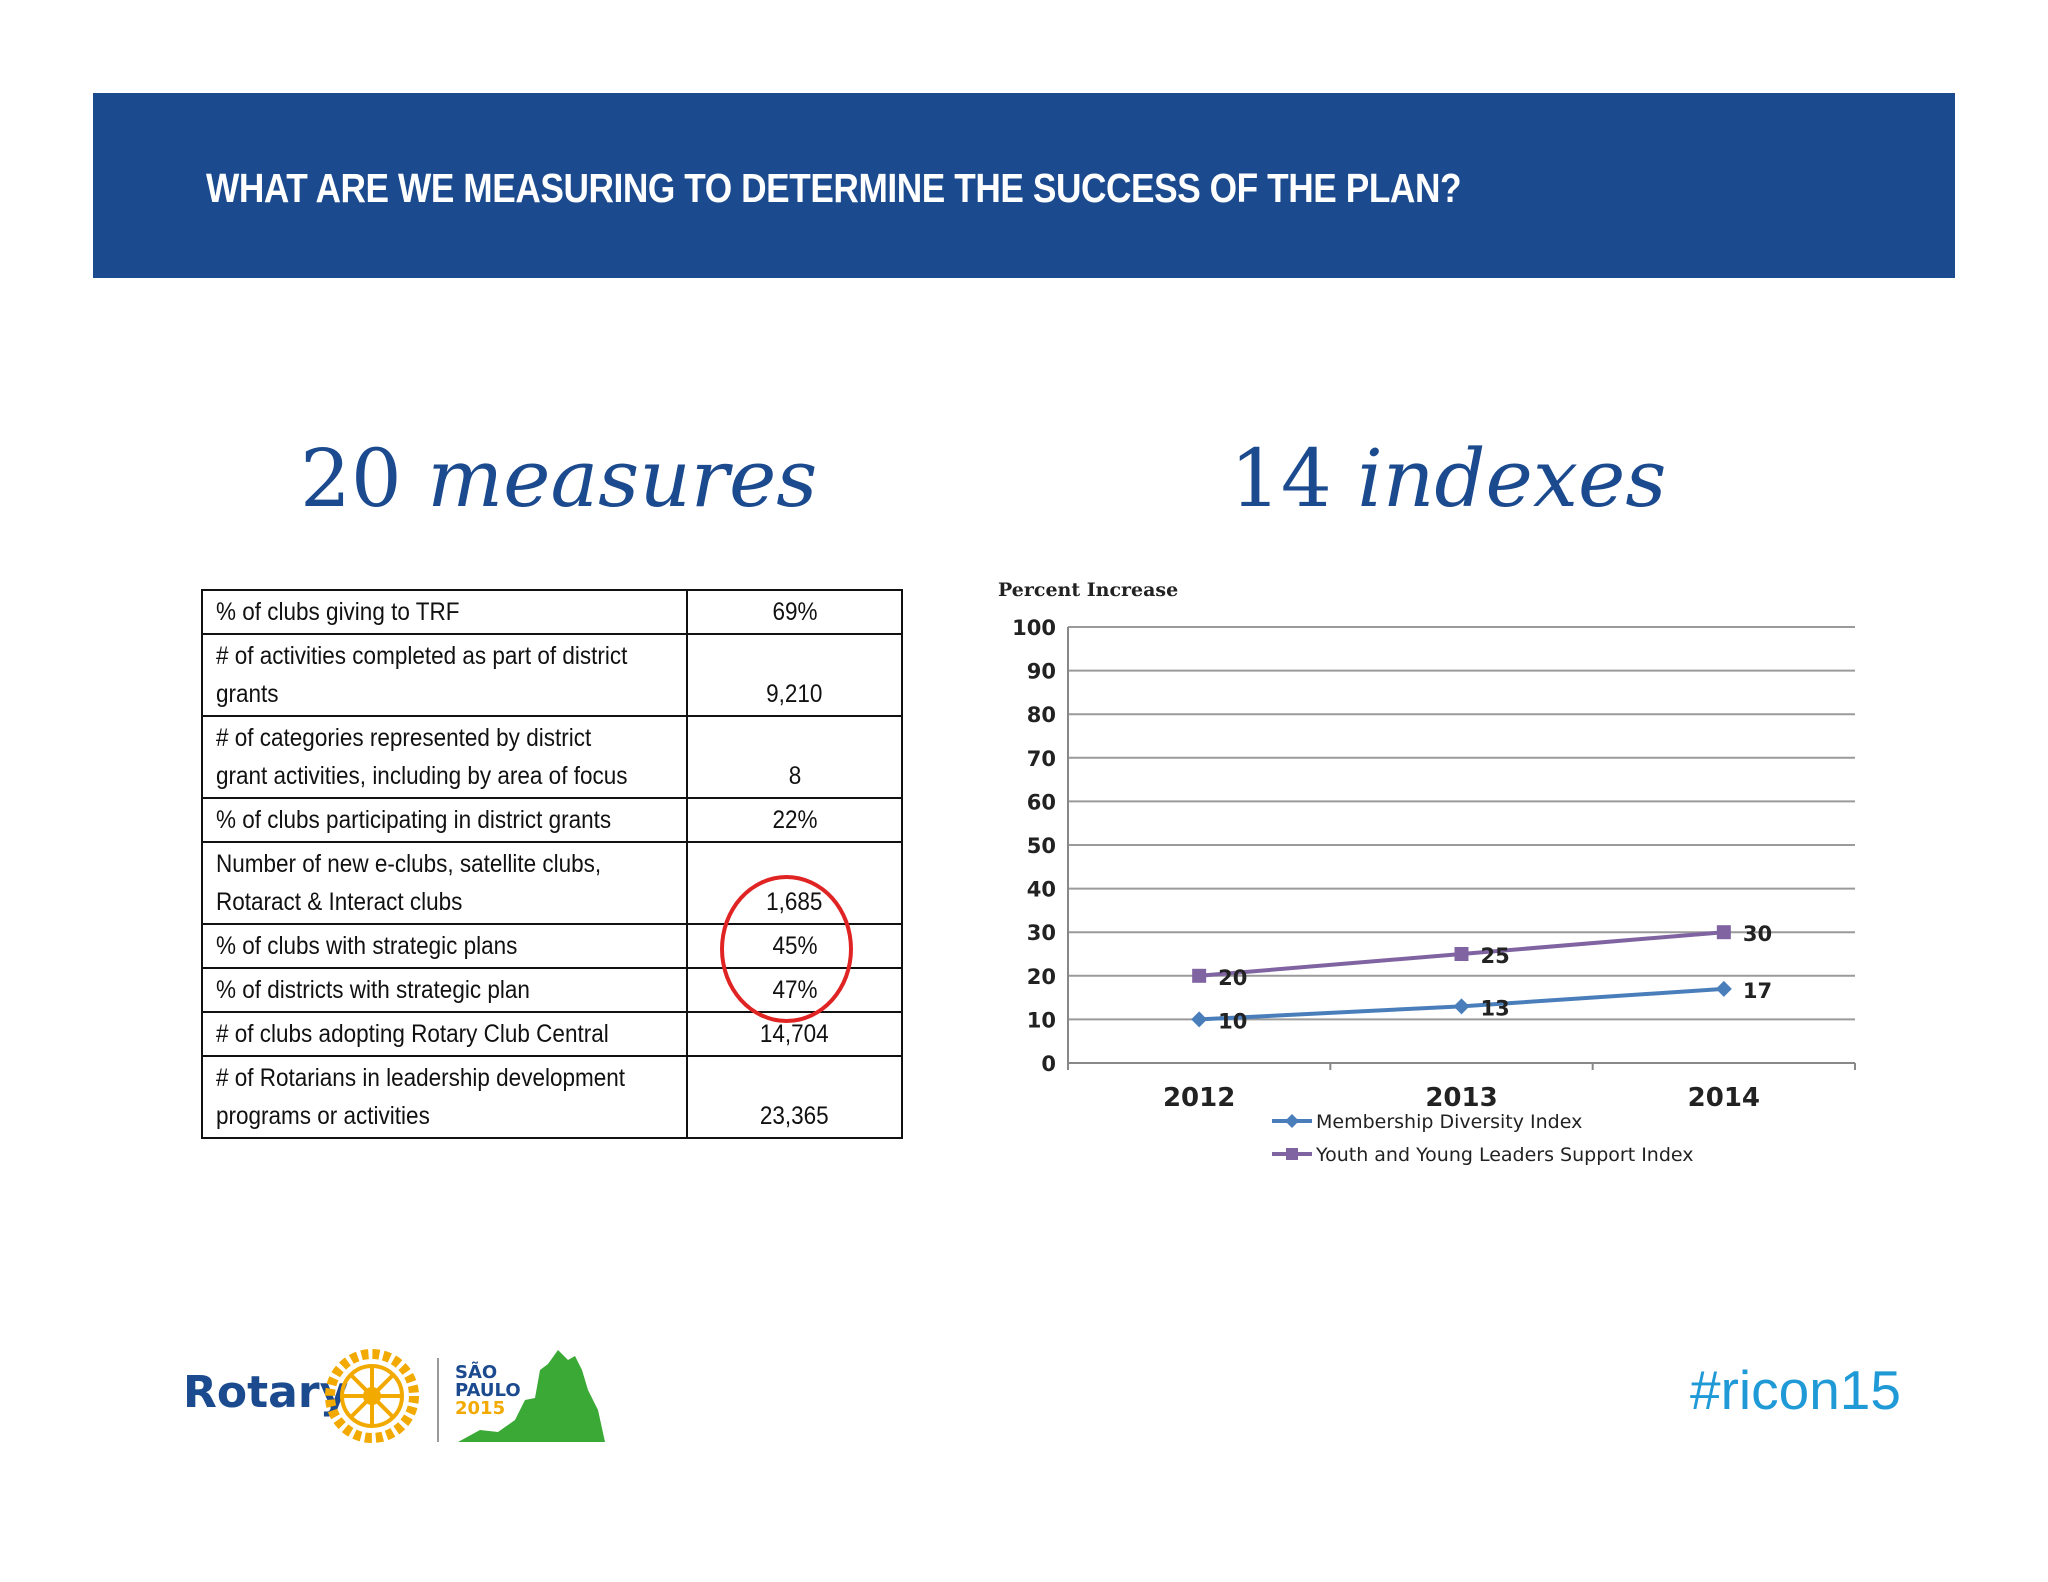 The image size is (2048, 1582). Describe the element at coordinates (351, 478) in the screenshot. I see `measures-count: 20` at that location.